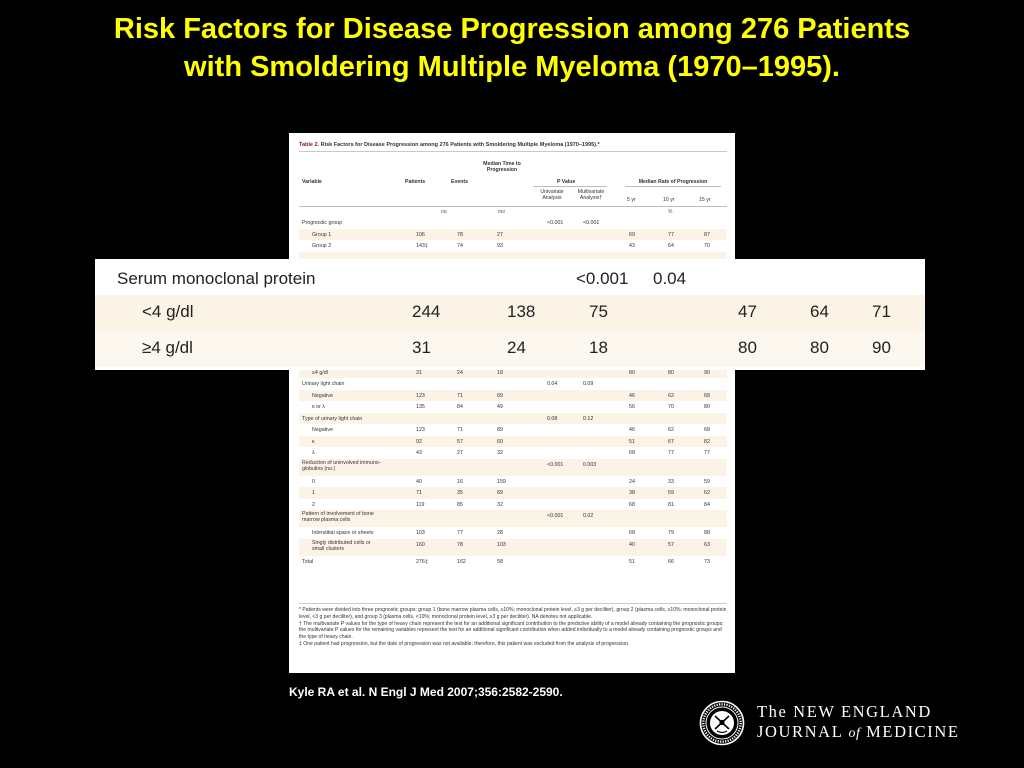 This screenshot has width=1024, height=768. I want to click on cell-15yr: 73, so click(707, 561).